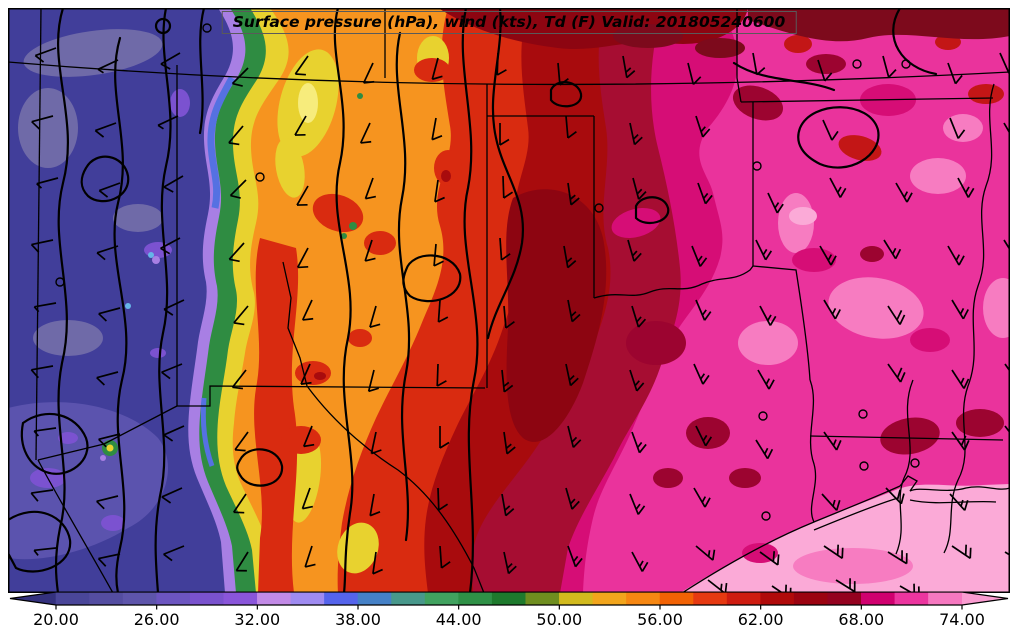 The width and height of the screenshot is (1018, 633). What do you see at coordinates (761, 619) in the screenshot?
I see `colorbar-tick-label: 62.00` at bounding box center [761, 619].